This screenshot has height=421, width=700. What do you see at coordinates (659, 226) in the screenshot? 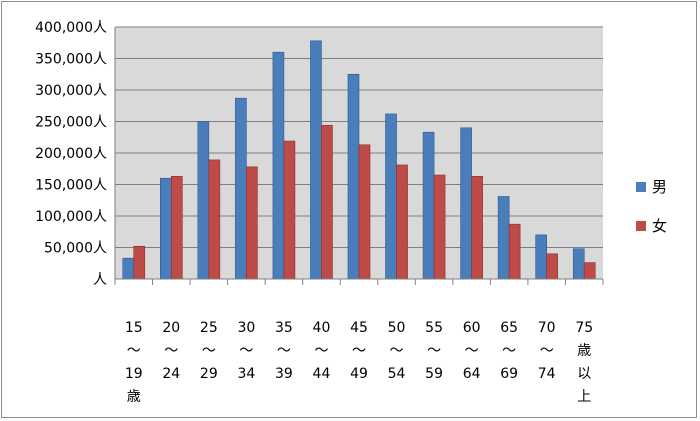
I see `legend-label-female: 女` at bounding box center [659, 226].